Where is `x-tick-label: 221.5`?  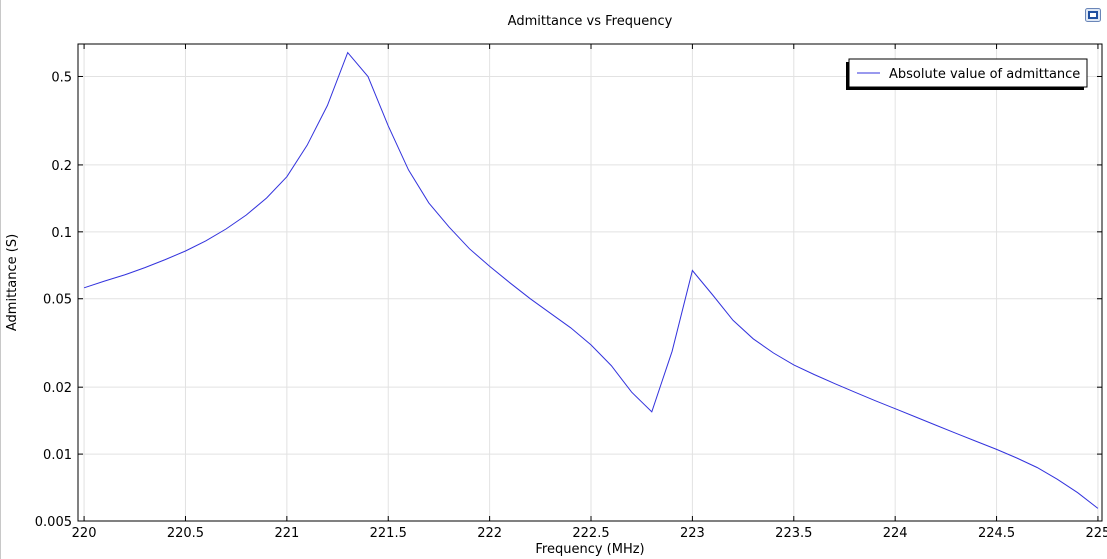 x-tick-label: 221.5 is located at coordinates (388, 533).